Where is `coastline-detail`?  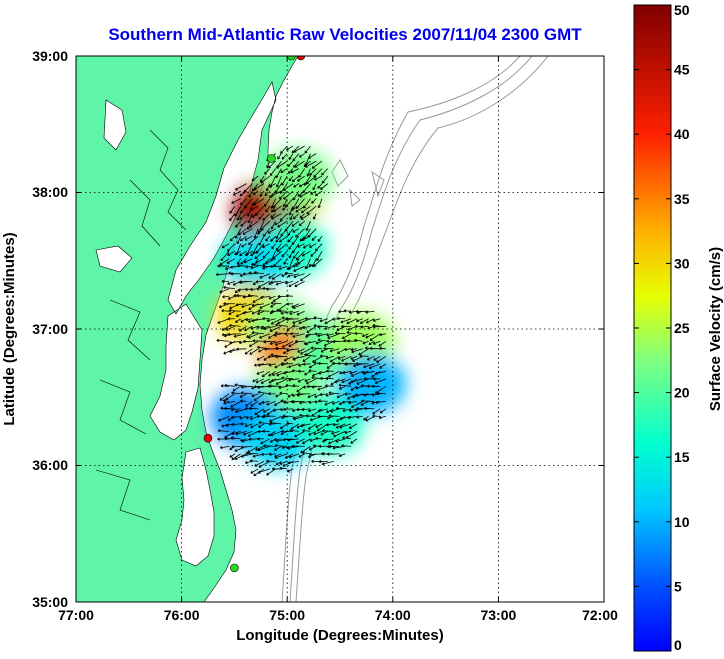 coastline-detail is located at coordinates (141, 325).